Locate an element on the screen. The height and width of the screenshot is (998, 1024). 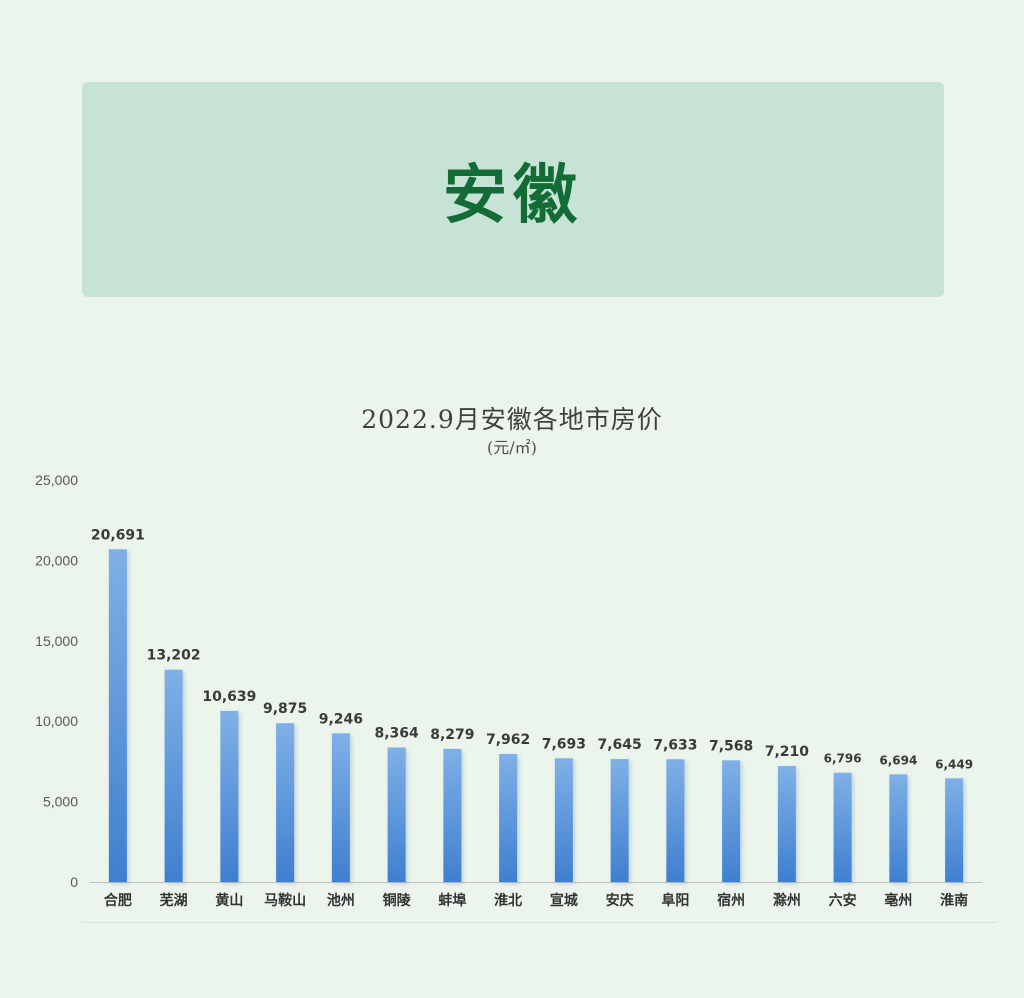
y-tick-label: 25,000 is located at coordinates (56, 480).